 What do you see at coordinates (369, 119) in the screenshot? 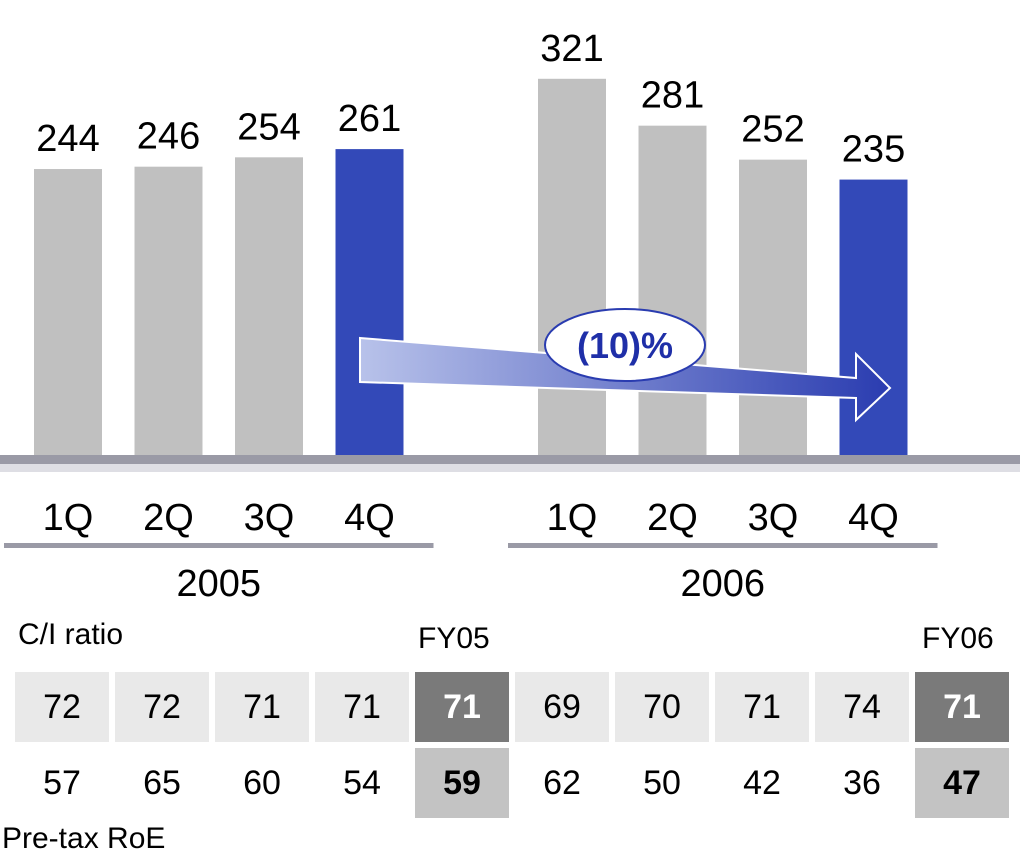
I see `data-label-2005-4Q: 261` at bounding box center [369, 119].